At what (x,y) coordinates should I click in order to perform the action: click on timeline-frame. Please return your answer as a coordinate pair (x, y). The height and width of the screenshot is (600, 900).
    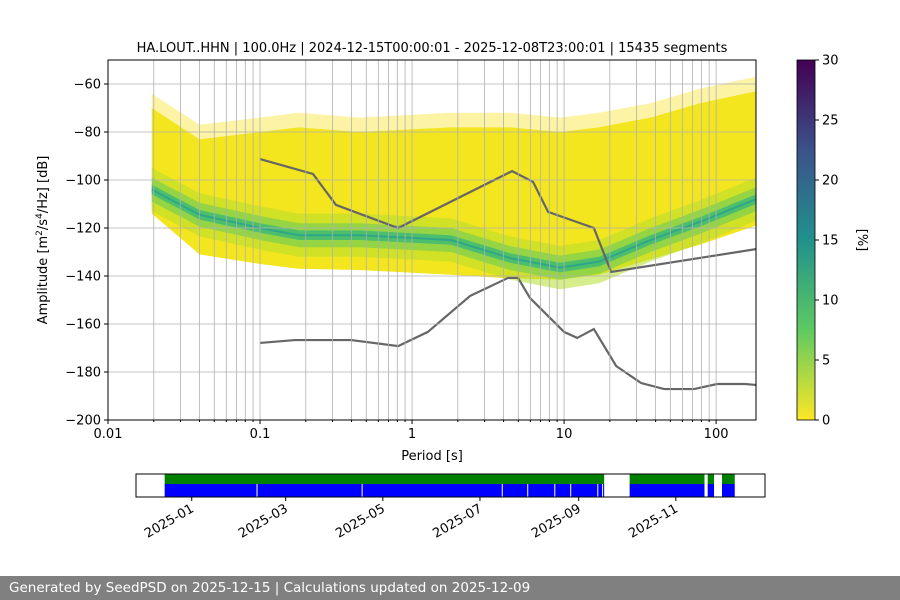
    Looking at the image, I should click on (450, 485).